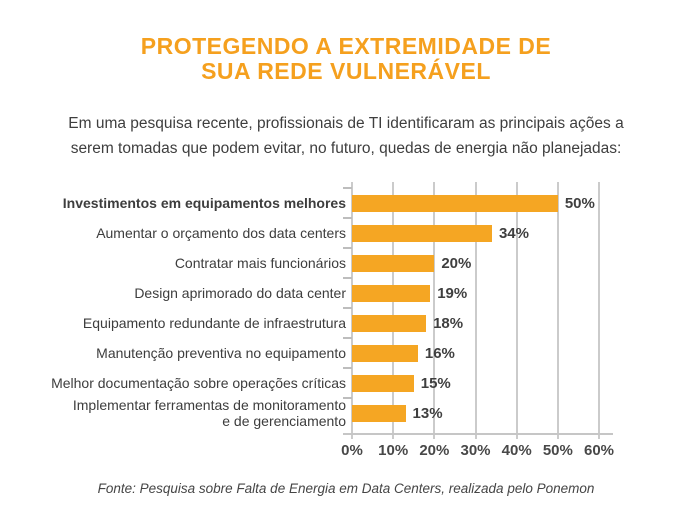  Describe the element at coordinates (204, 203) in the screenshot. I see `category-label: Investimentos em equipamentos melhores` at that location.